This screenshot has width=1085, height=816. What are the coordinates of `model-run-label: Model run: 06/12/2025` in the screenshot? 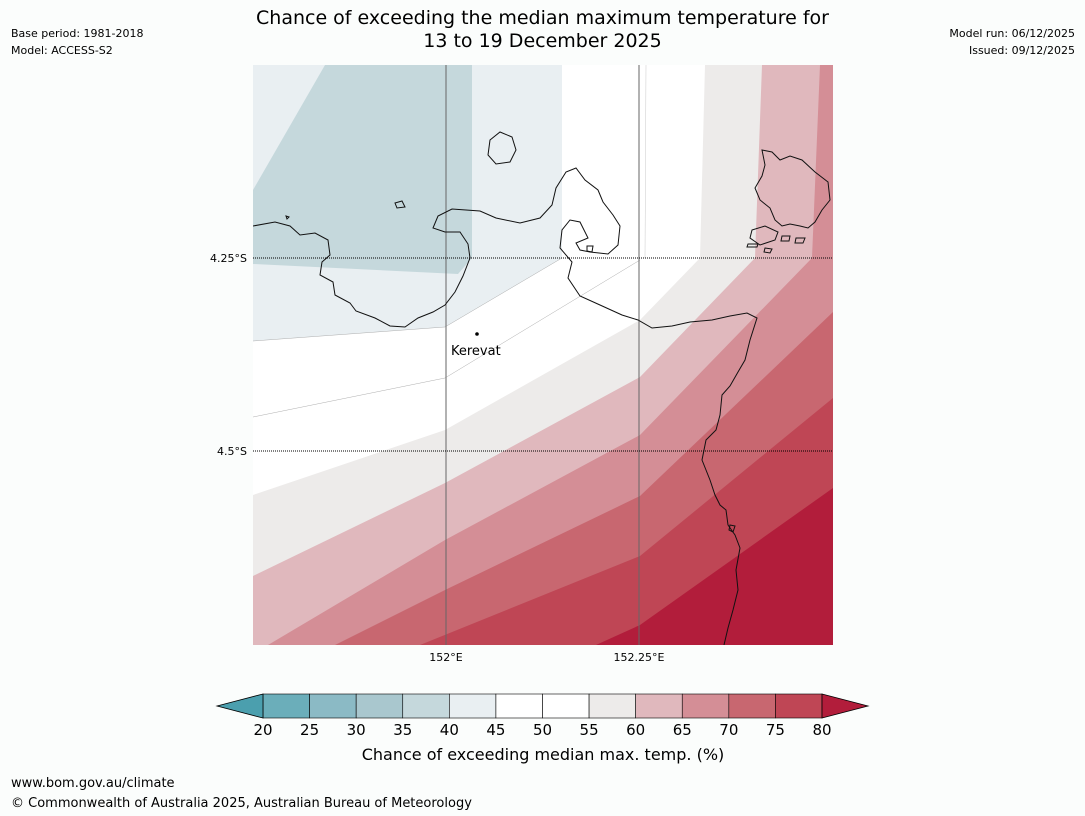 It's located at (1012, 33).